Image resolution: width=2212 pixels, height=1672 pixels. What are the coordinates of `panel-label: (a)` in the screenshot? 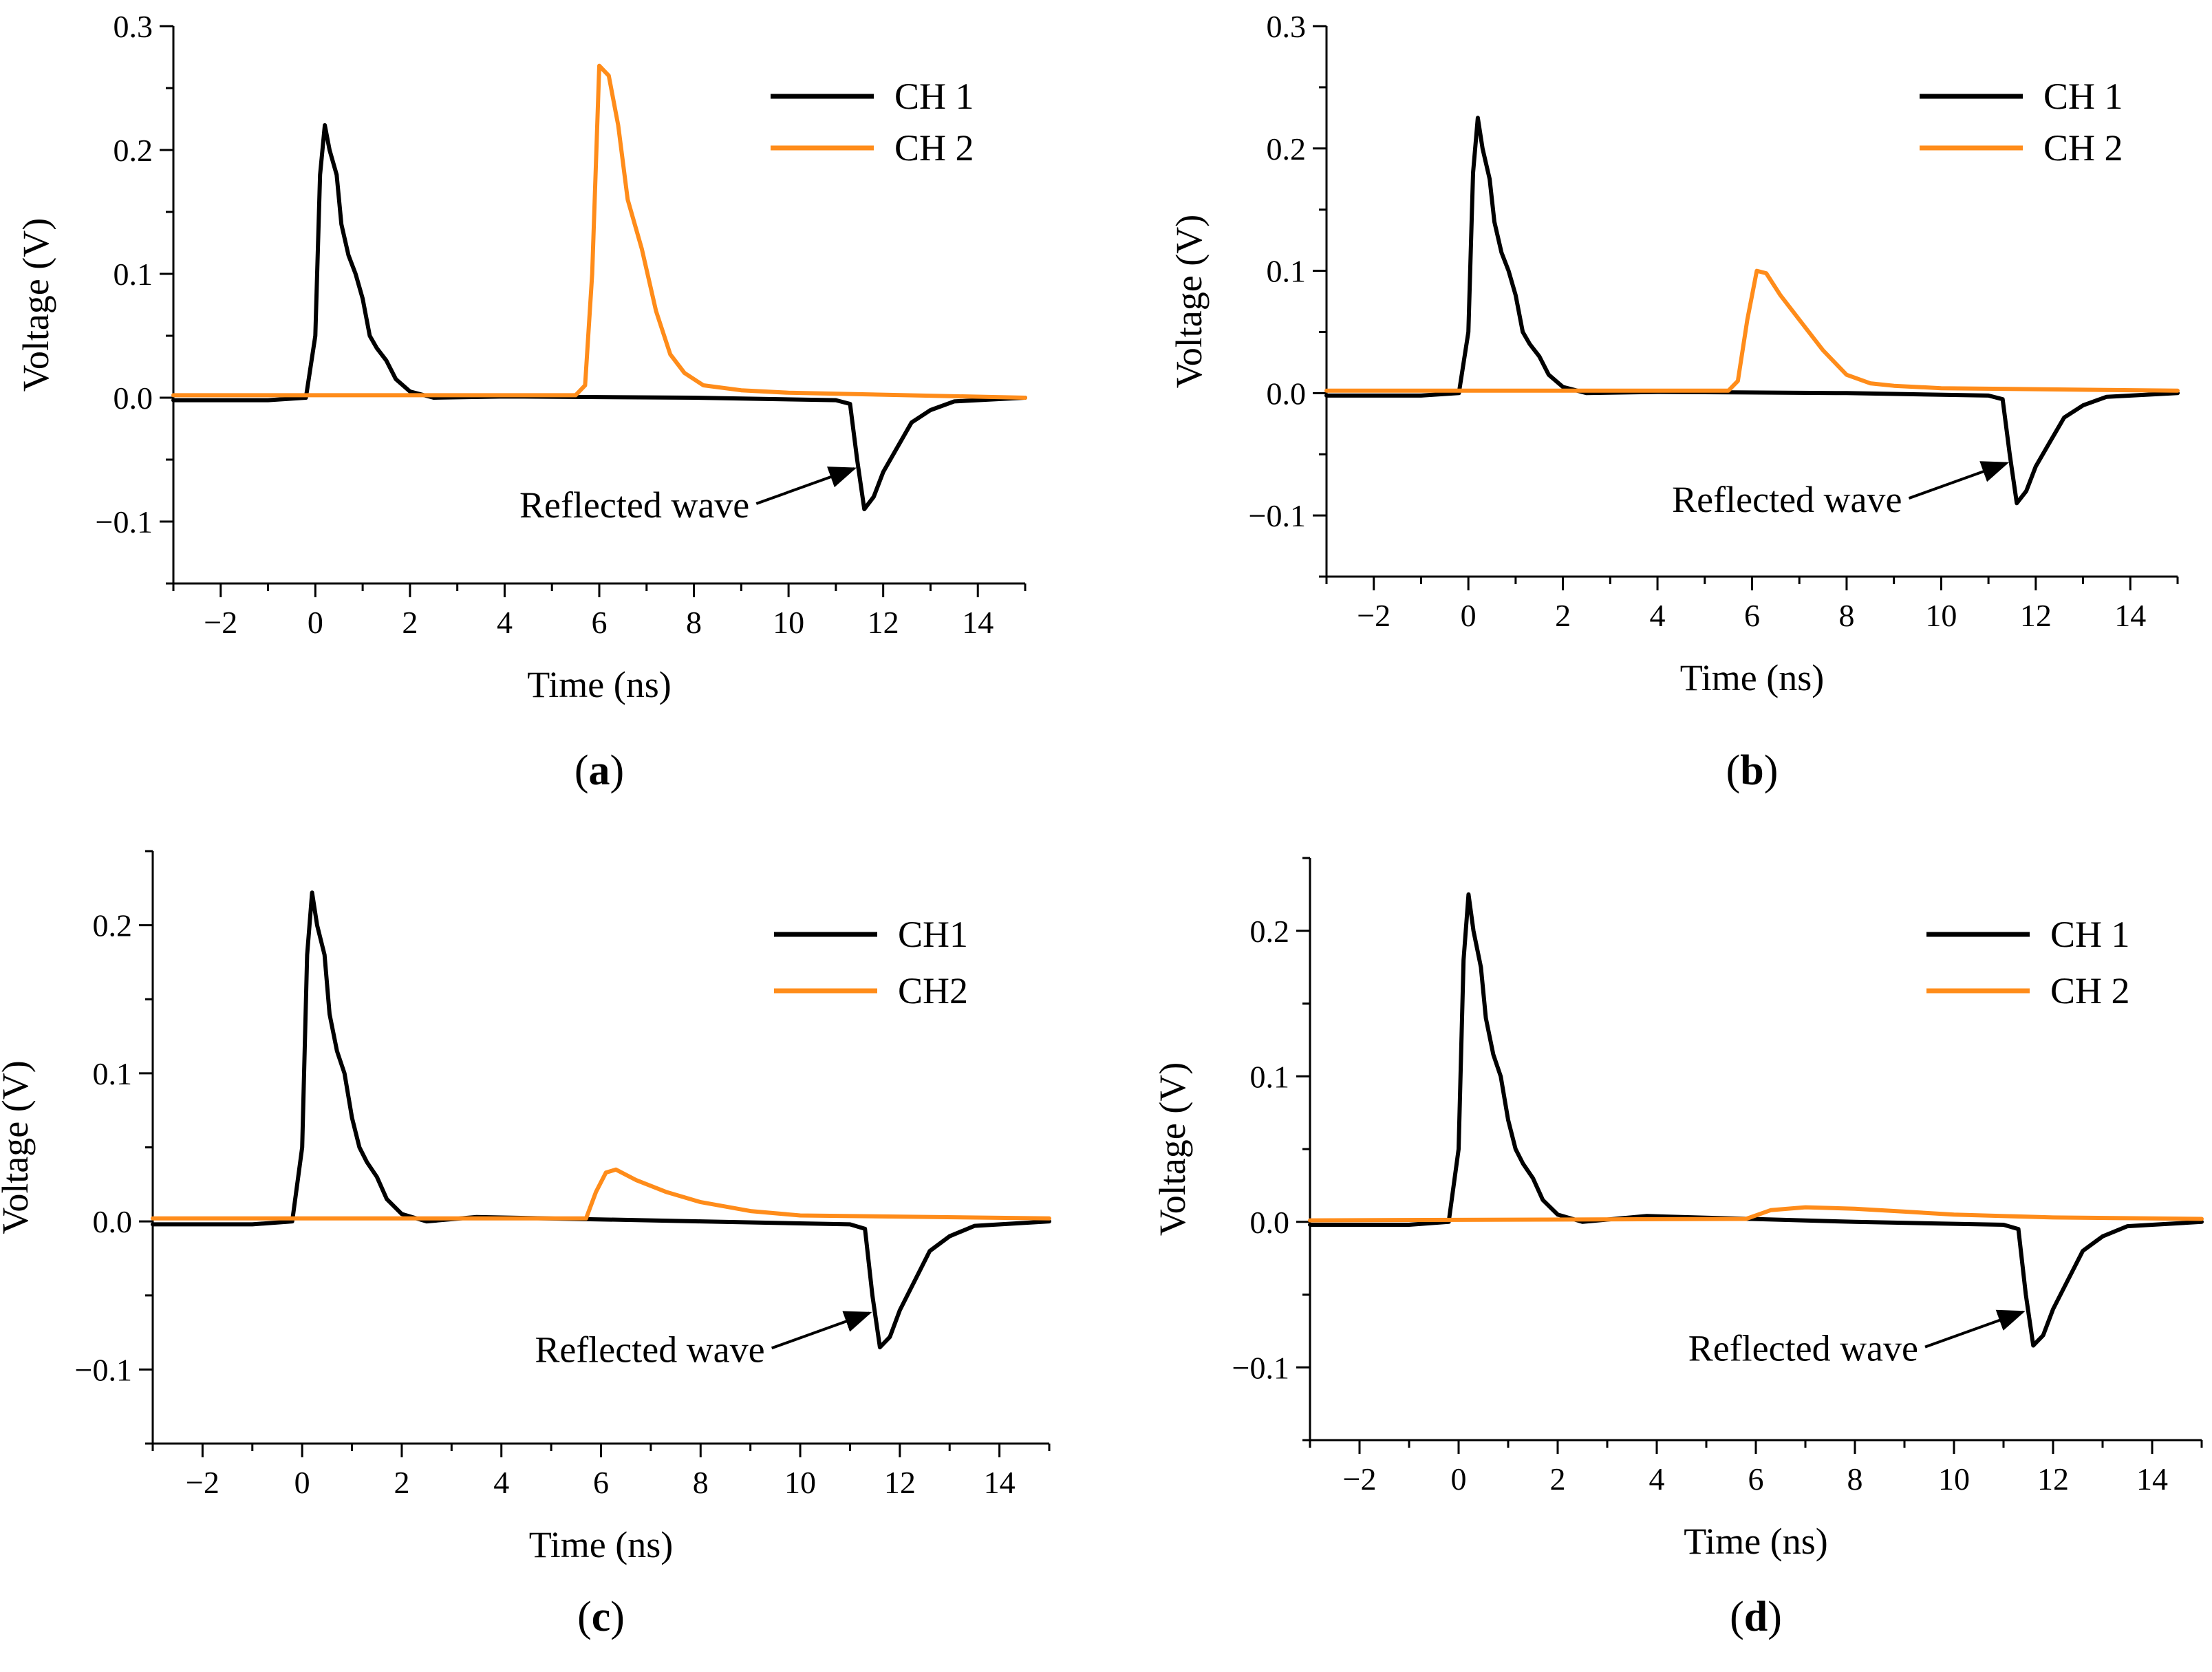 It's located at (599, 770).